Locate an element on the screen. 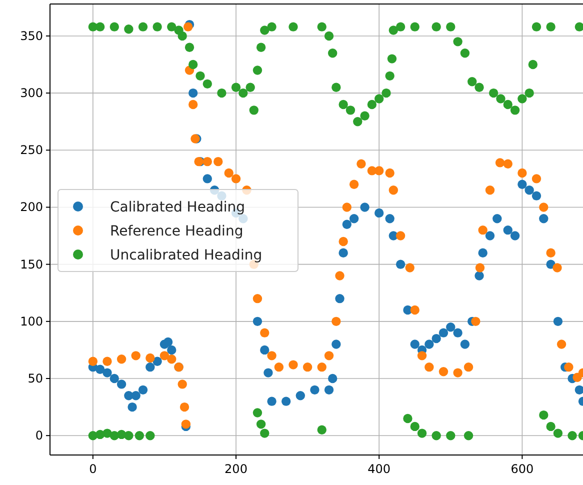  legend-label: Reference Heading is located at coordinates (177, 232).